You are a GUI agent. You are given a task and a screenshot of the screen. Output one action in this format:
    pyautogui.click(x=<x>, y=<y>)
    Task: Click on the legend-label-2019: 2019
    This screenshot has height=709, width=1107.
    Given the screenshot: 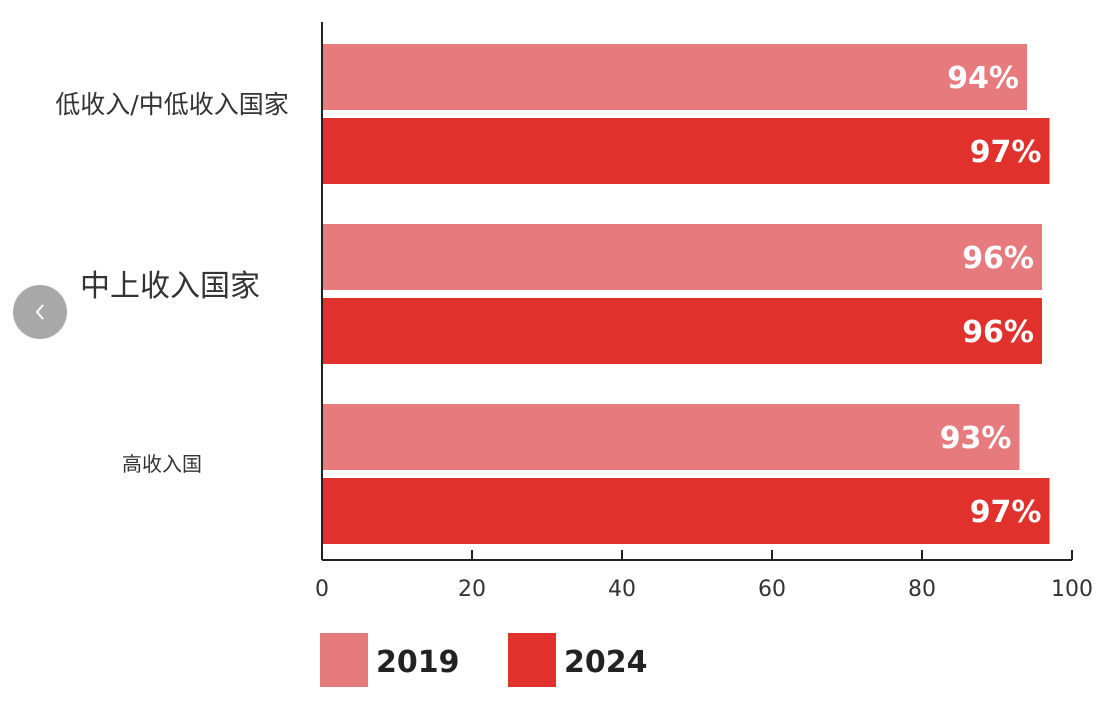 What is the action you would take?
    pyautogui.click(x=418, y=662)
    